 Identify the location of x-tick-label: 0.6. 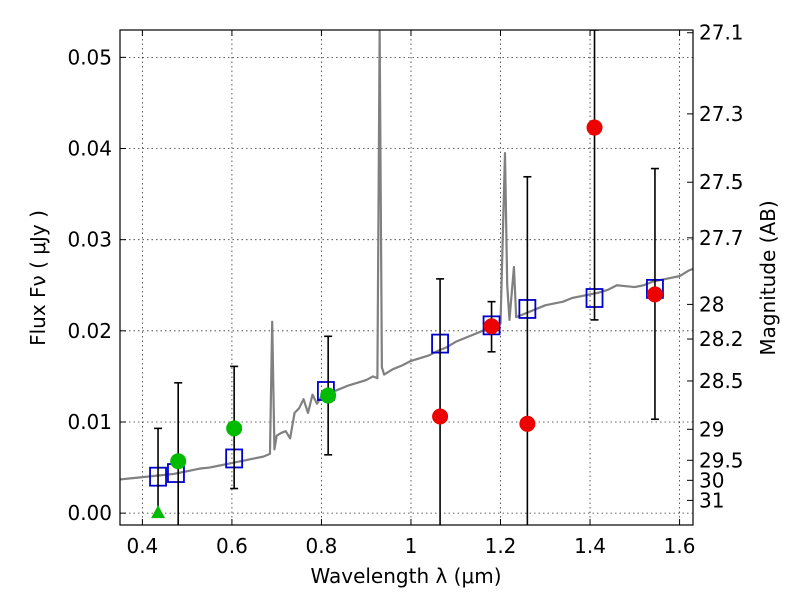
(232, 546).